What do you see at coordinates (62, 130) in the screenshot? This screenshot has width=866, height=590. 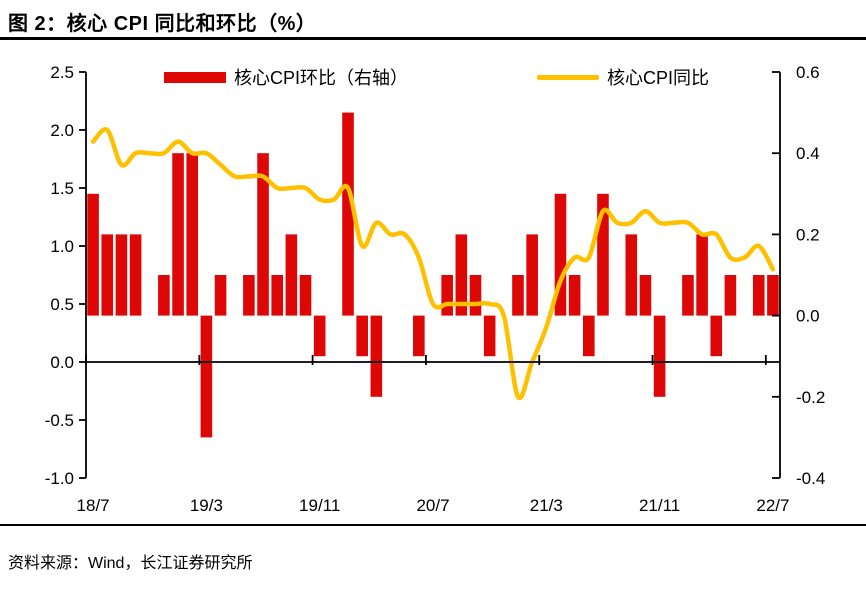 I see `left-axis-label: 2.0` at bounding box center [62, 130].